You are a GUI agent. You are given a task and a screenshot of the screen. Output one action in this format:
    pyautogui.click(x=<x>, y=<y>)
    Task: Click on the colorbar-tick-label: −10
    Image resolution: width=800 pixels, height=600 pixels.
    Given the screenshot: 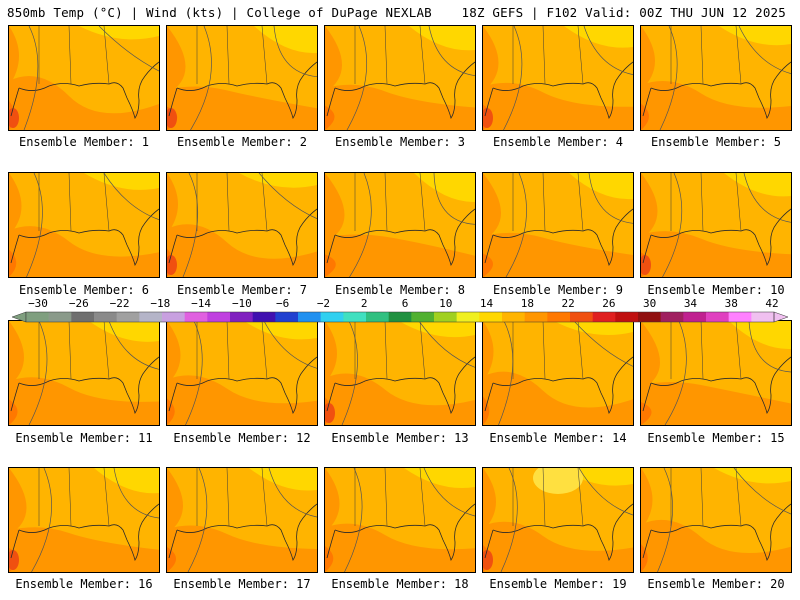 What is the action you would take?
    pyautogui.click(x=242, y=303)
    